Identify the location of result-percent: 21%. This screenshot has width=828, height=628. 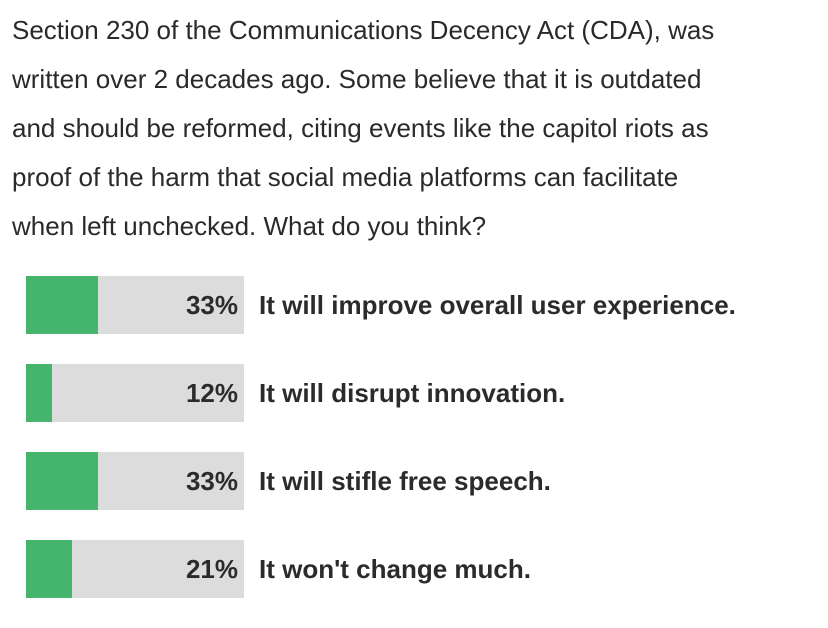
(211, 569).